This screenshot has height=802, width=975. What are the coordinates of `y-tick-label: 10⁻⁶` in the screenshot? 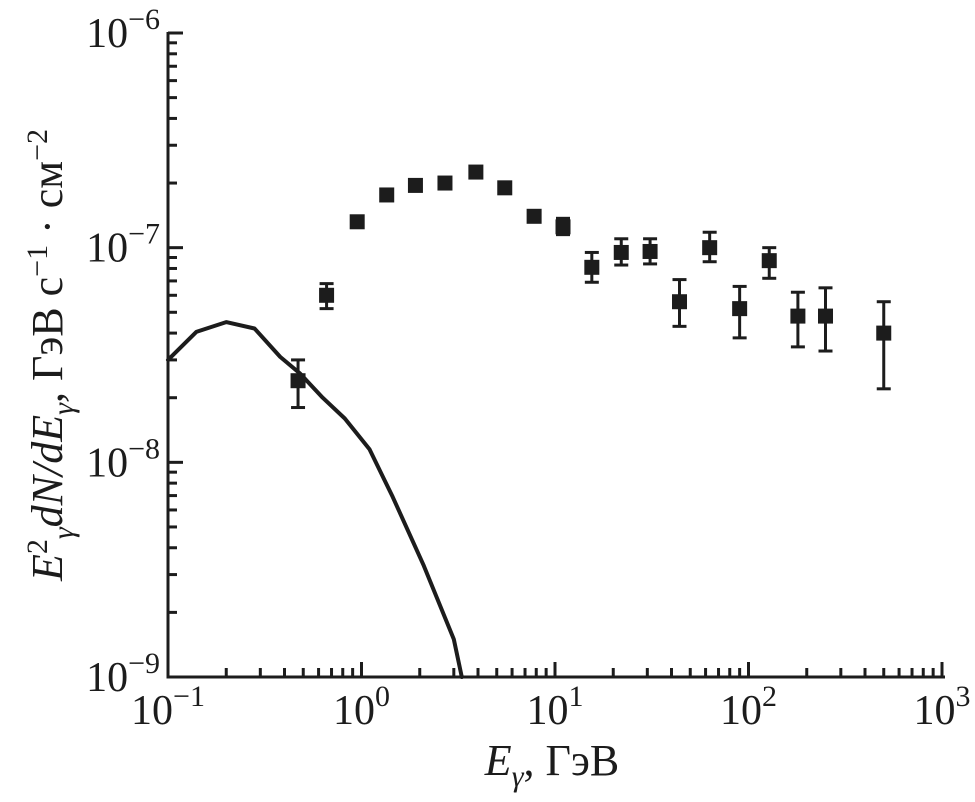 It's located at (123, 30).